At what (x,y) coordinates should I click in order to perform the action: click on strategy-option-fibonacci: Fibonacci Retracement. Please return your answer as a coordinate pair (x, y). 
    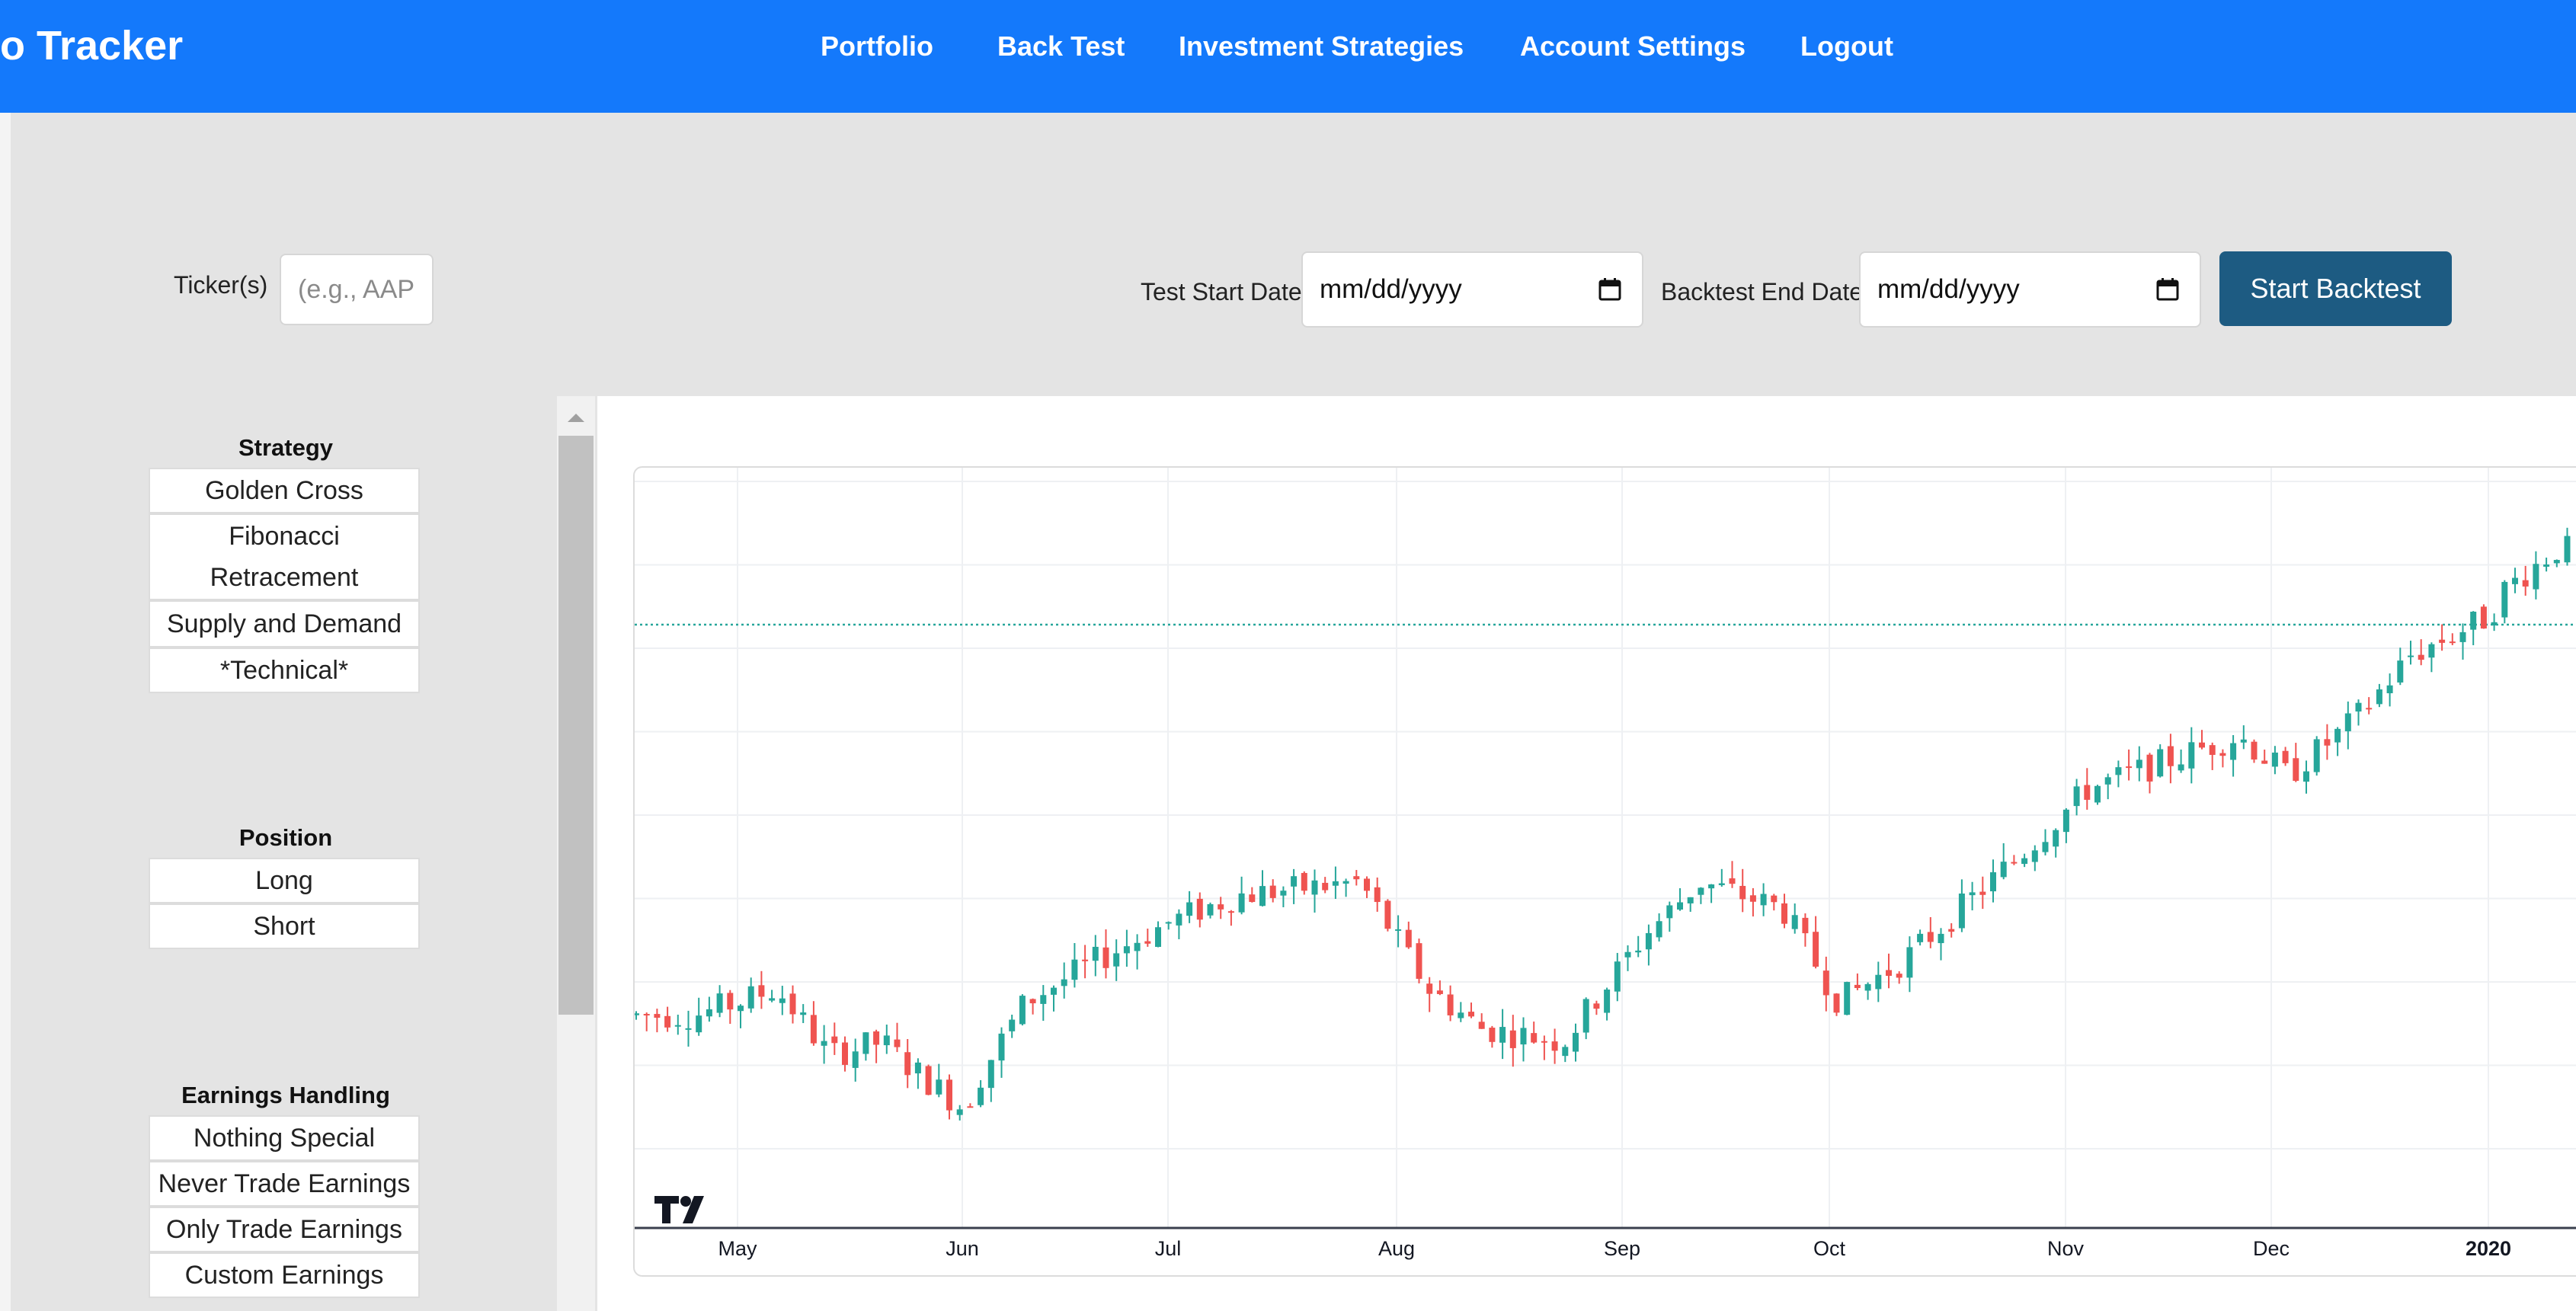
    Looking at the image, I should click on (284, 557).